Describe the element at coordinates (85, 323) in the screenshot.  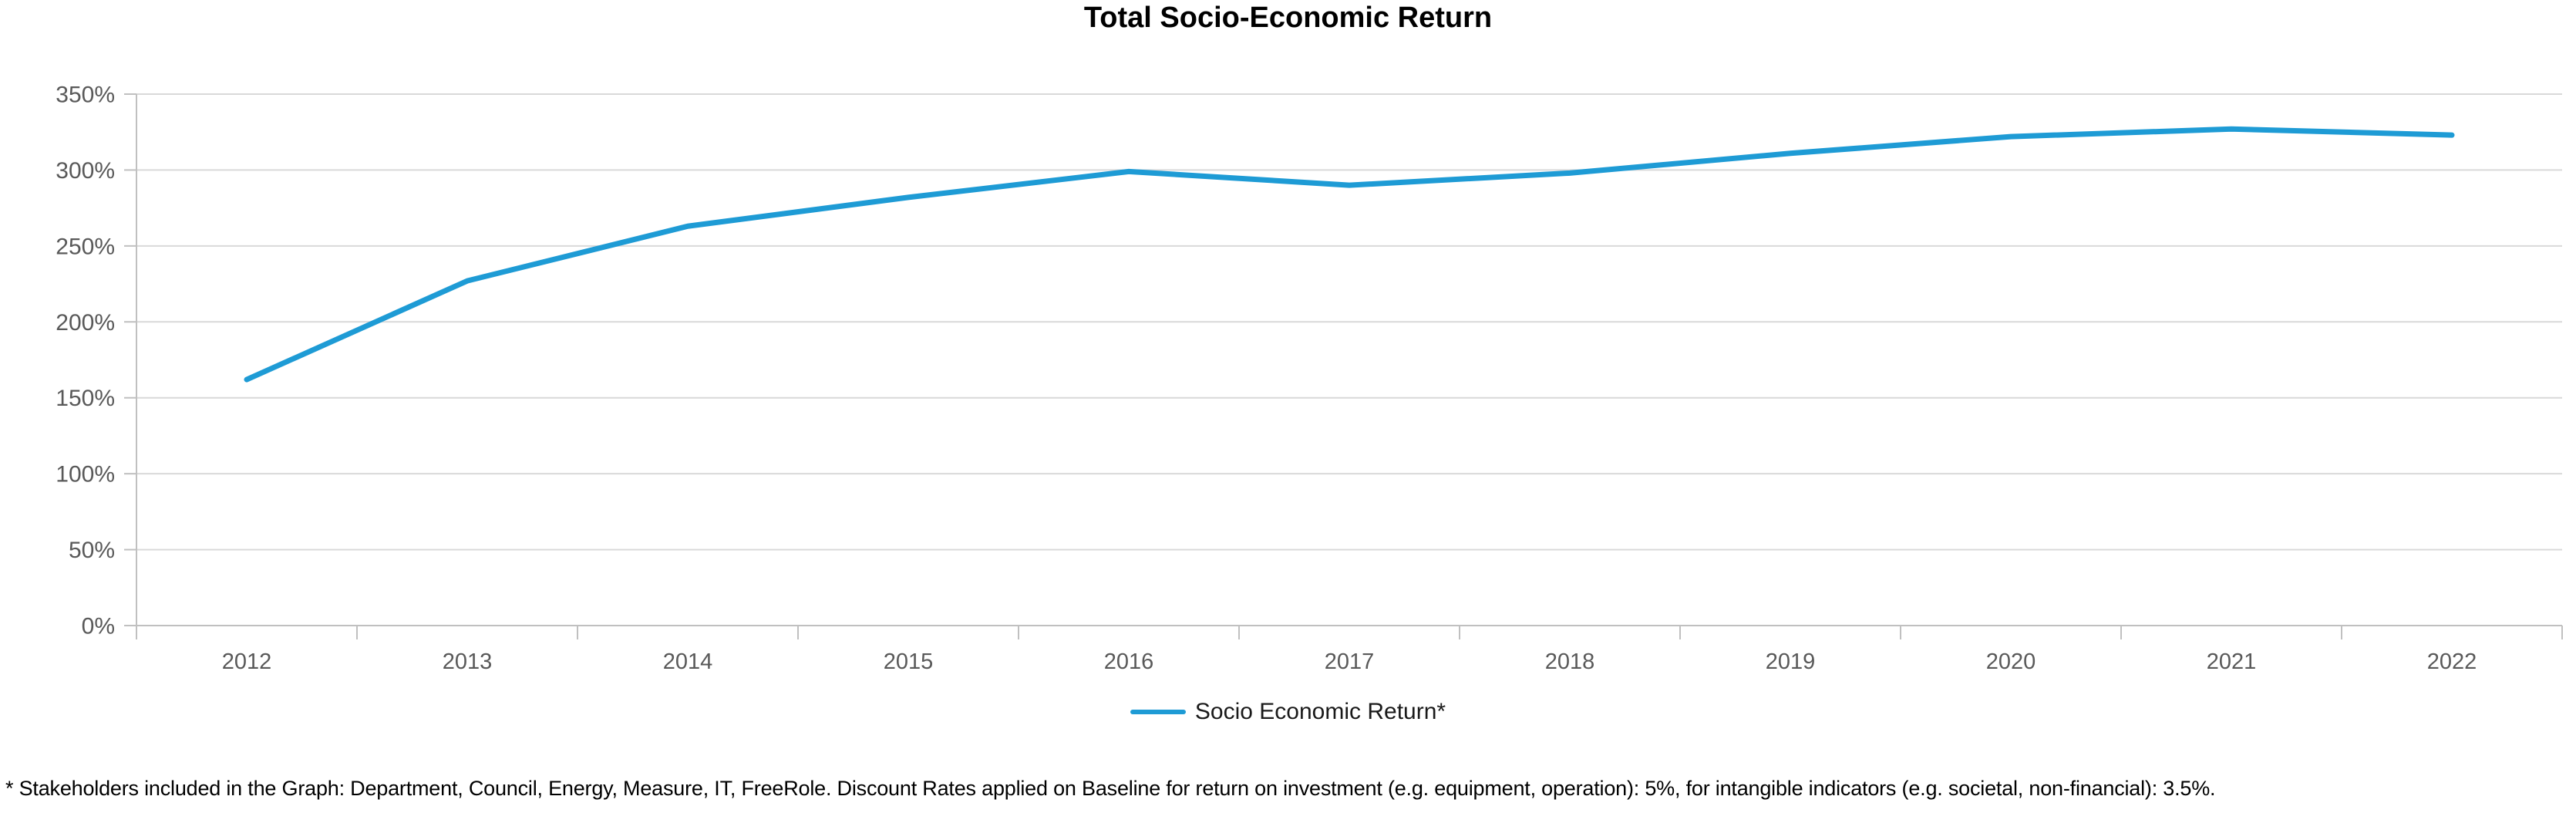
I see `y-tick-label: 200%` at that location.